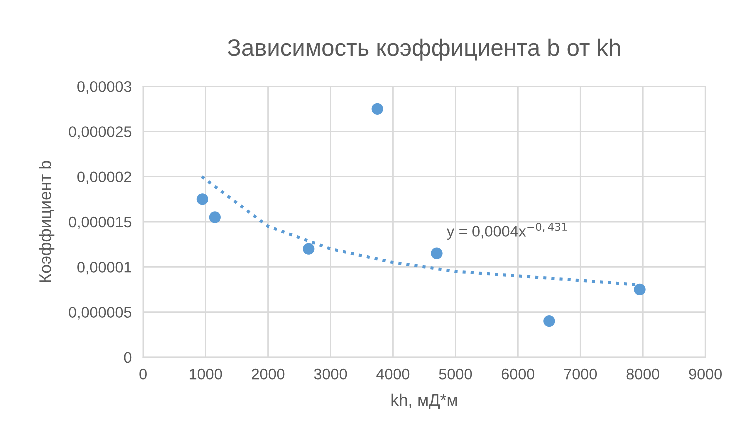 The width and height of the screenshot is (735, 444). I want to click on y-tick-label: 0,000015, so click(100, 223).